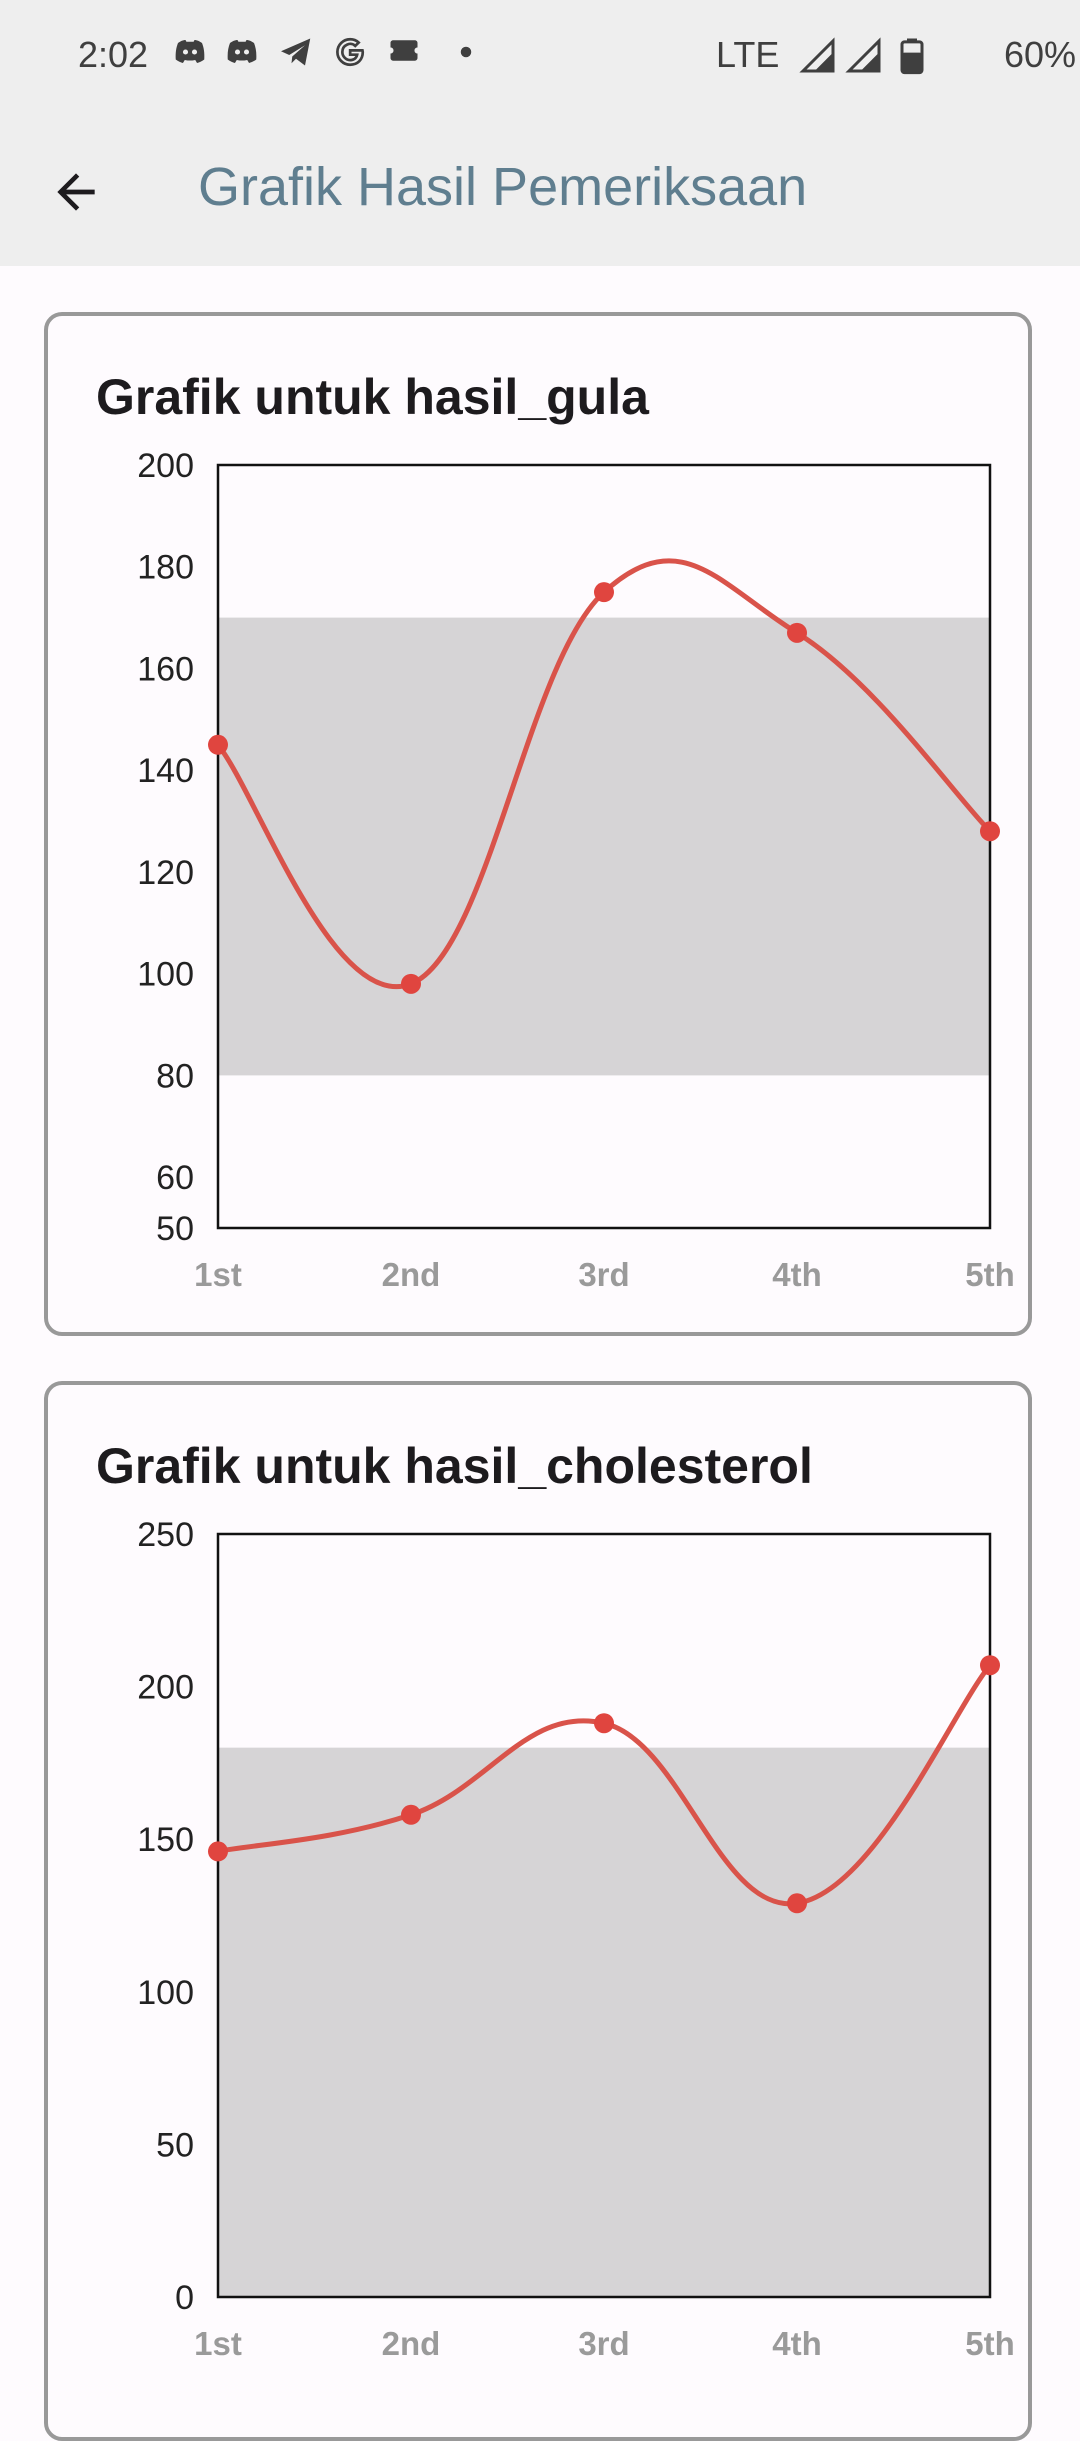 The height and width of the screenshot is (2441, 1080). Describe the element at coordinates (503, 187) in the screenshot. I see `page-title: Grafik Hasil Pemeriksaan` at that location.